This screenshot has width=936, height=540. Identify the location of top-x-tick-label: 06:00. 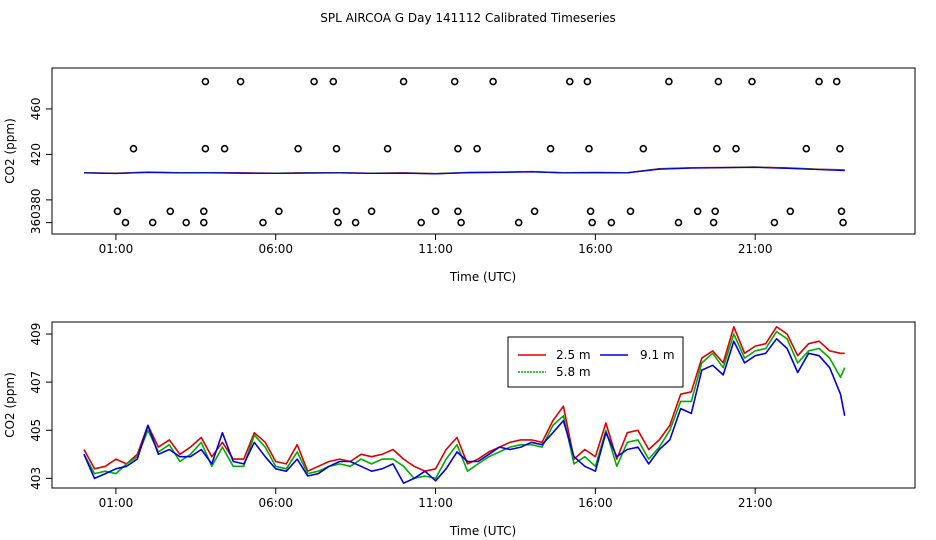
(275, 249).